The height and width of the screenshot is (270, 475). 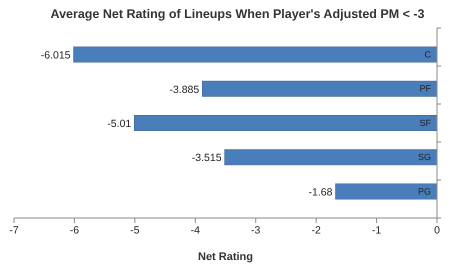 What do you see at coordinates (377, 230) in the screenshot?
I see `x-tick-label: -1` at bounding box center [377, 230].